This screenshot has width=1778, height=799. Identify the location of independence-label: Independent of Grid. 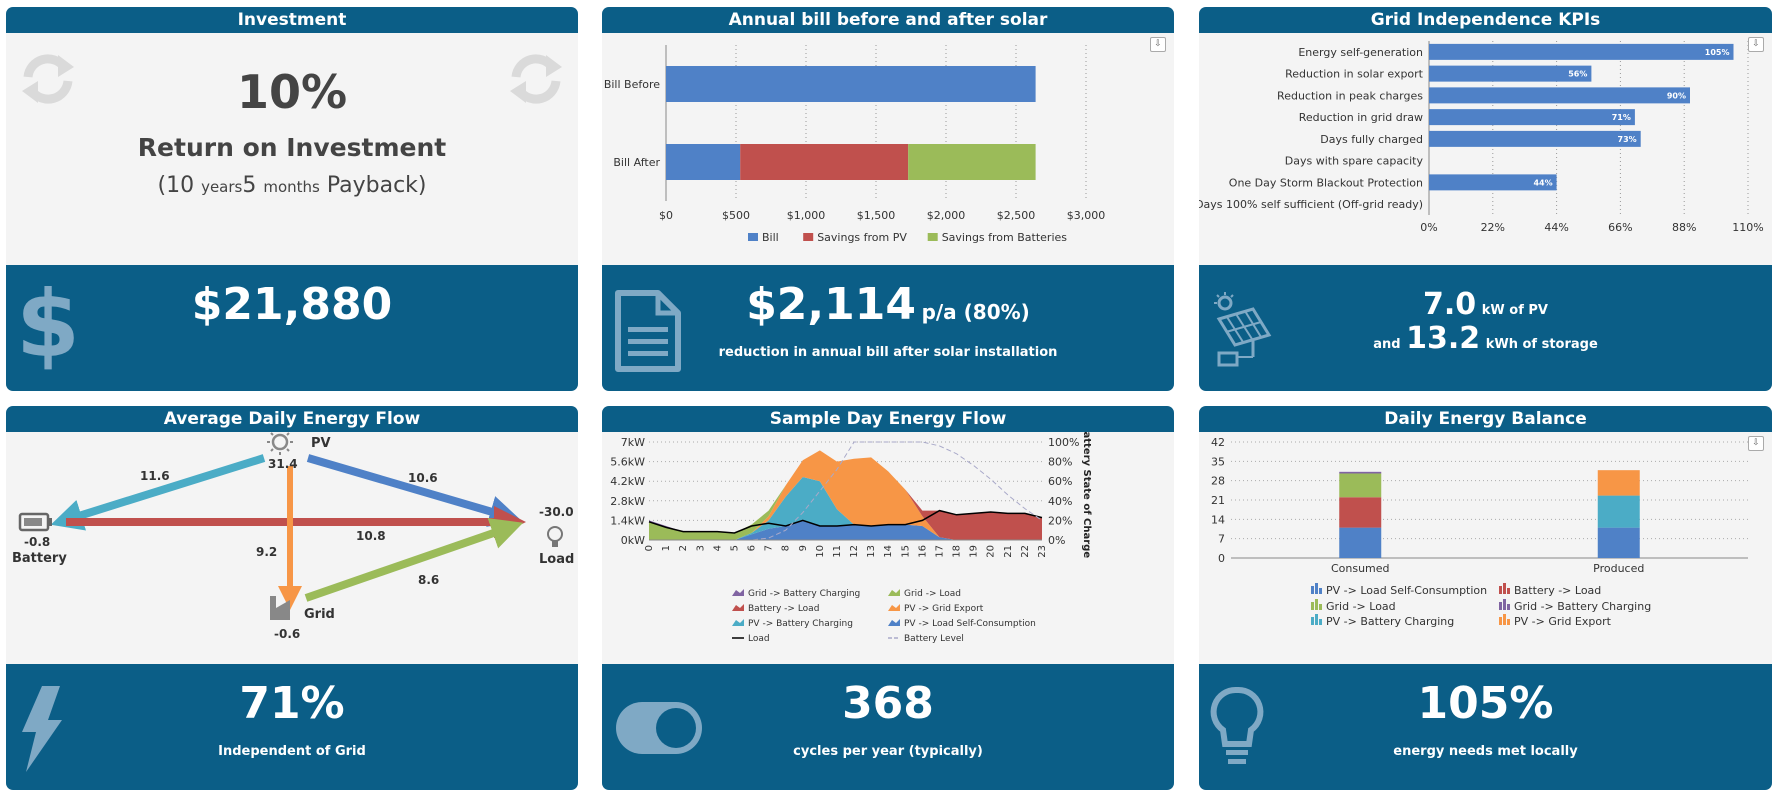
(292, 751).